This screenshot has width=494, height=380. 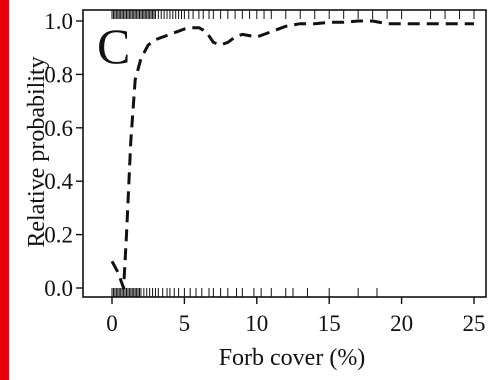 What do you see at coordinates (58, 181) in the screenshot?
I see `y-tick-label: 0.4` at bounding box center [58, 181].